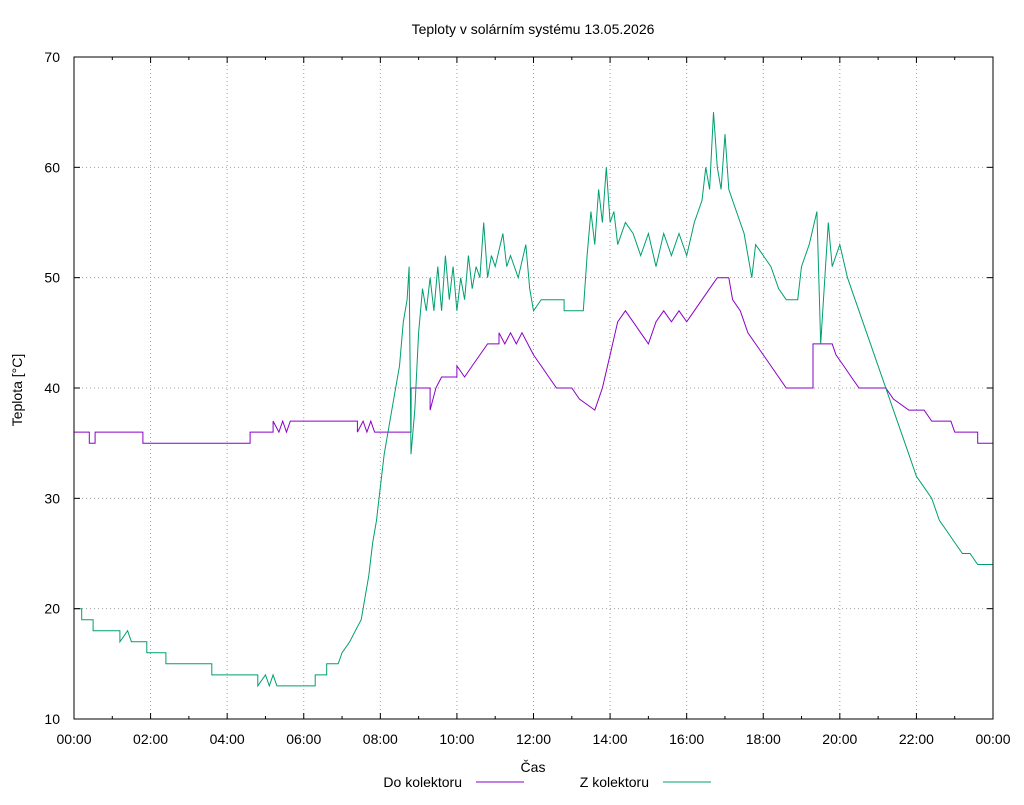  I want to click on y-tick-label: 40, so click(52, 388).